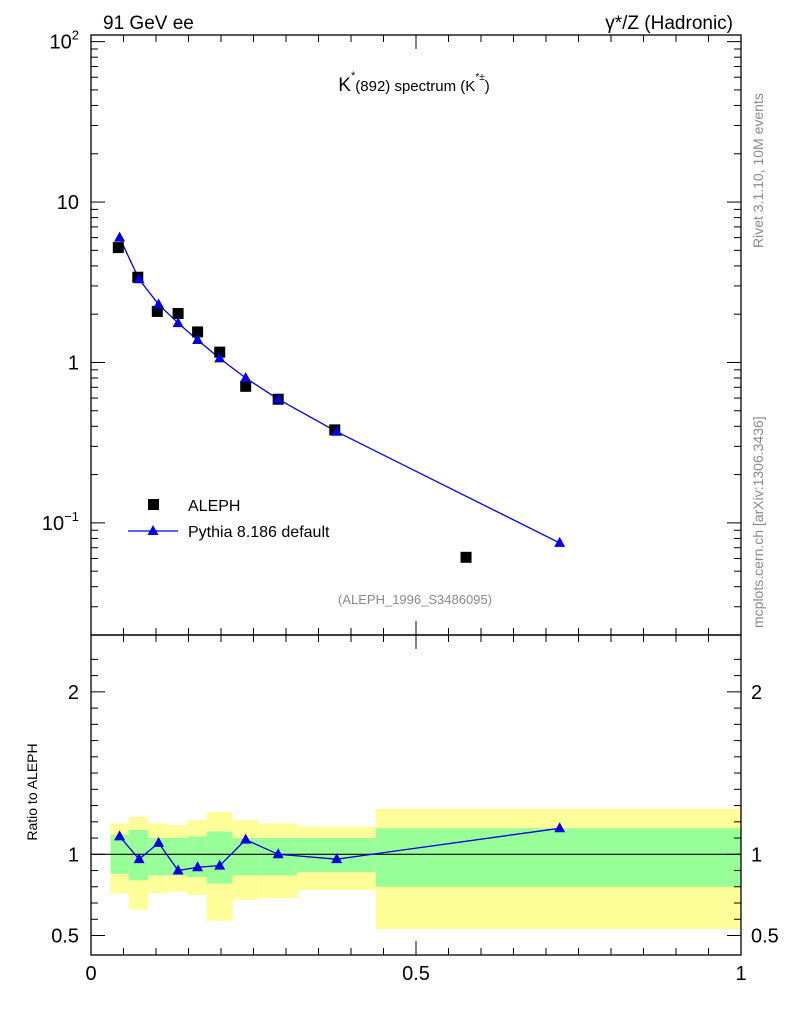 The image size is (786, 1024). What do you see at coordinates (339, 849) in the screenshot?
I see `ratio-series-line` at bounding box center [339, 849].